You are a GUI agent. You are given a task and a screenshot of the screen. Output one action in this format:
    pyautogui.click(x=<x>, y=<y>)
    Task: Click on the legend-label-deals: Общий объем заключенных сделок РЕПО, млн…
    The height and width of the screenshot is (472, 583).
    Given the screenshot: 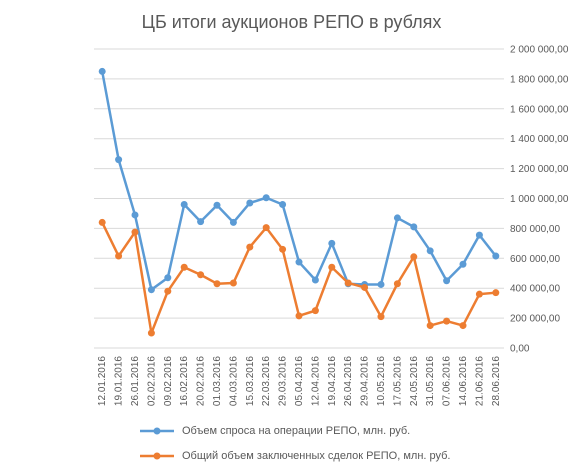 What is the action you would take?
    pyautogui.click(x=316, y=456)
    